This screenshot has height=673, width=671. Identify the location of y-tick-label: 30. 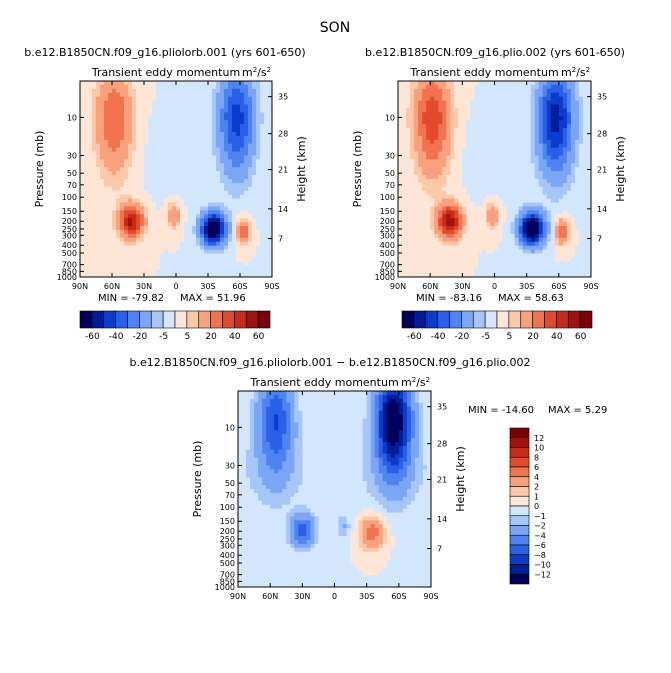
(390, 155).